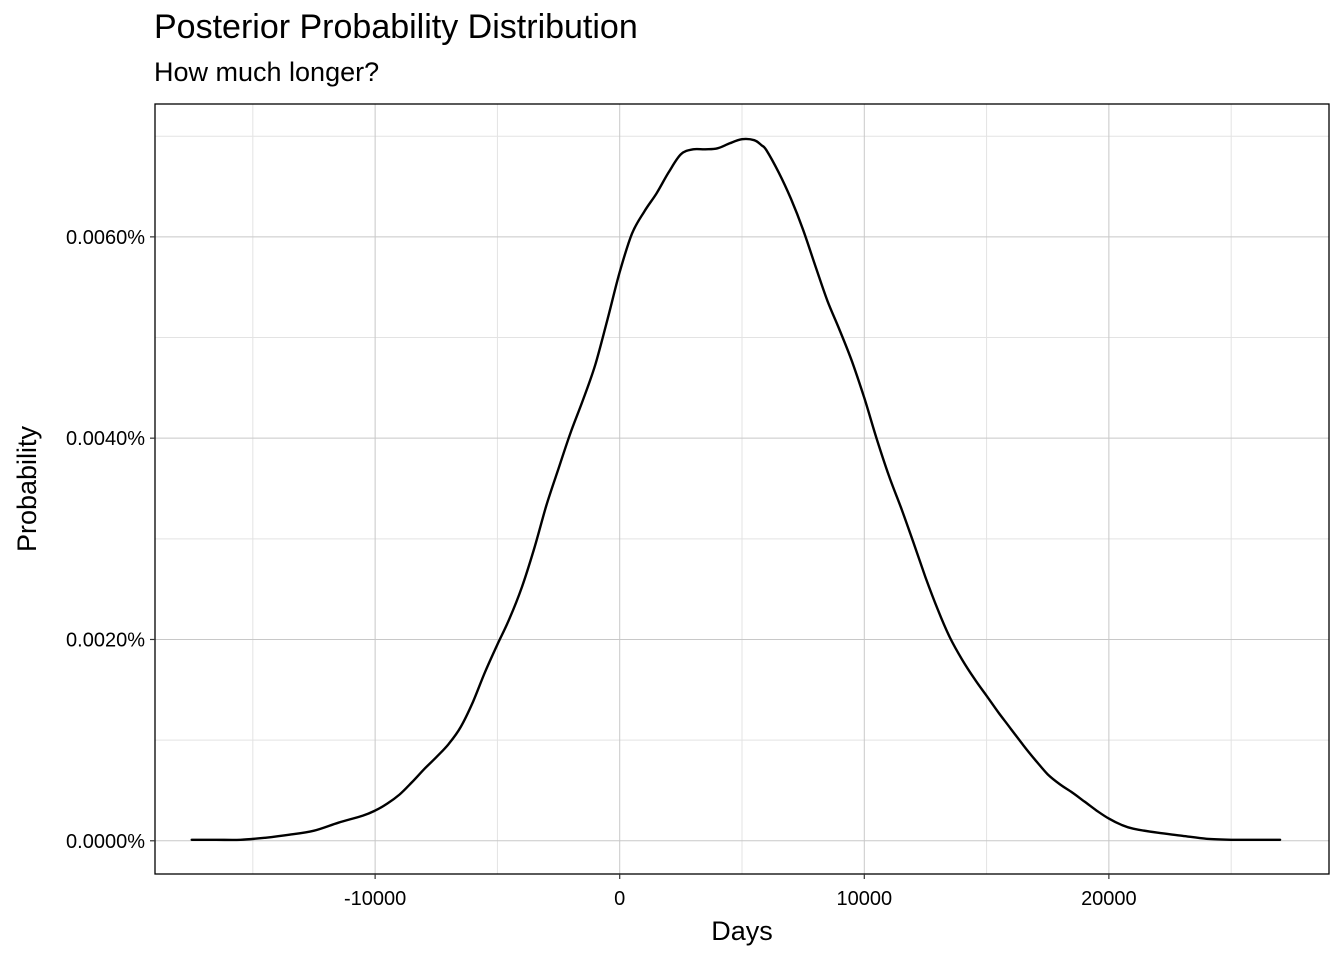 The width and height of the screenshot is (1344, 960). I want to click on y-tick-label: 0.0000%, so click(105, 842).